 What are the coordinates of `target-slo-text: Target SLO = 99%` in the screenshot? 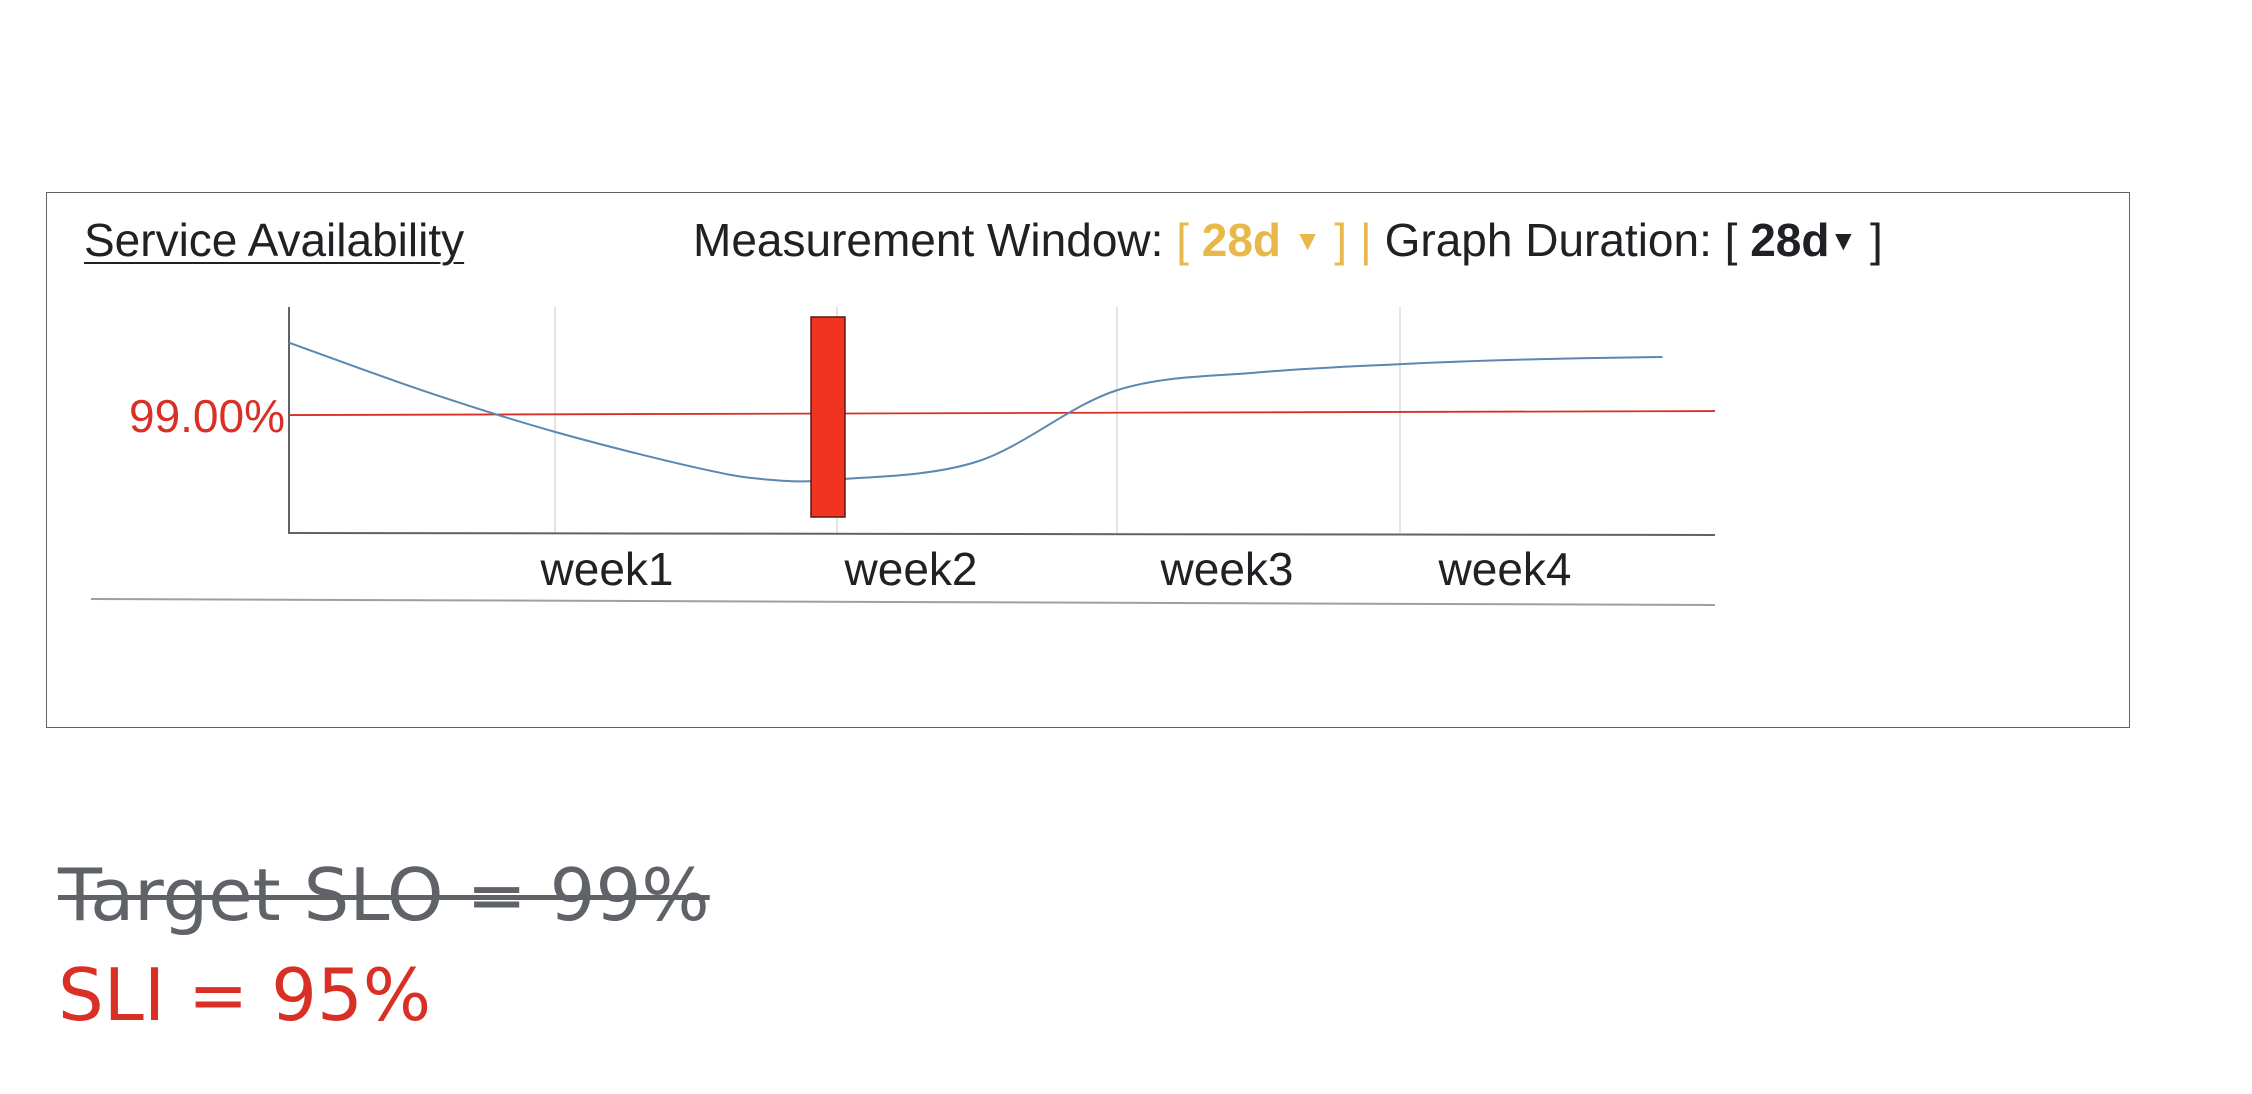 It's located at (384, 895).